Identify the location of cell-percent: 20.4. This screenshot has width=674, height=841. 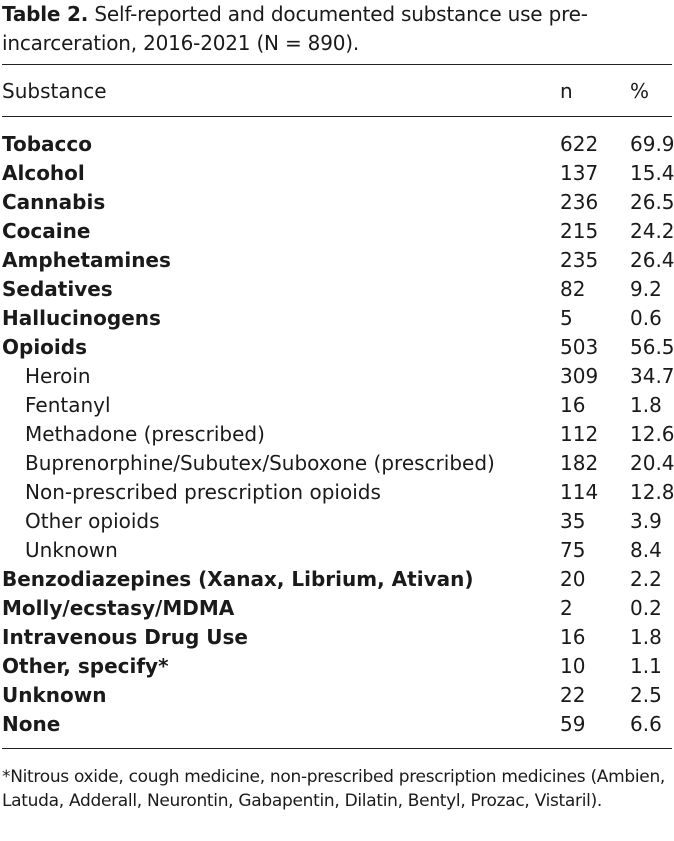
(652, 463).